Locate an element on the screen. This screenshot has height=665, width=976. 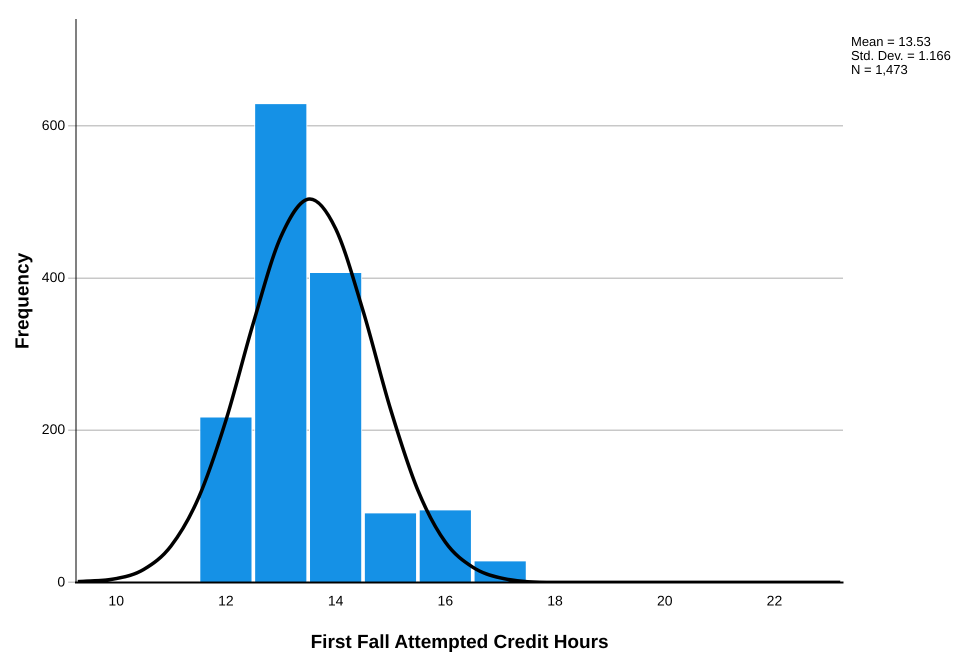
x-tick-label: 10 is located at coordinates (116, 600).